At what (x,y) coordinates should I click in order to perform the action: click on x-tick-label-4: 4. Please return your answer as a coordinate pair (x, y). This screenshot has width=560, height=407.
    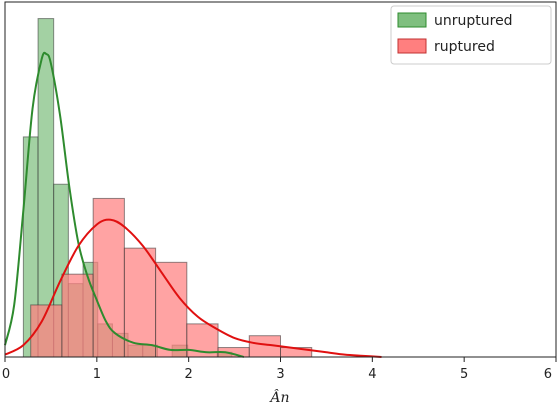
    Looking at the image, I should click on (372, 374).